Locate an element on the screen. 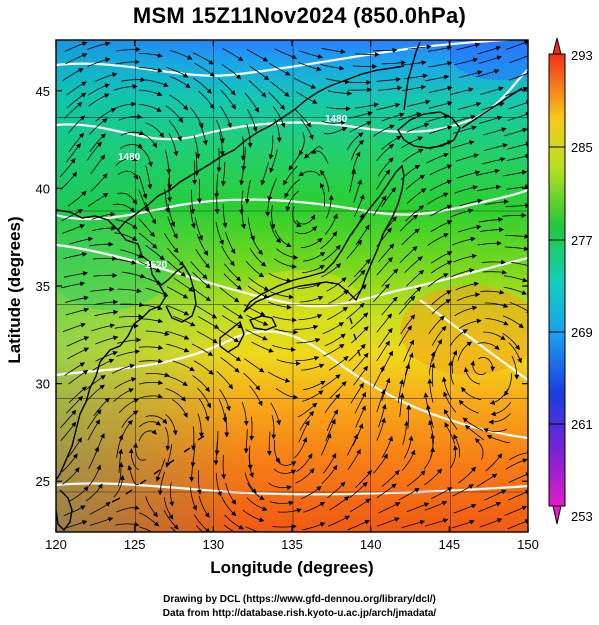 This screenshot has width=599, height=625. colorbar-label: 269 is located at coordinates (582, 332).